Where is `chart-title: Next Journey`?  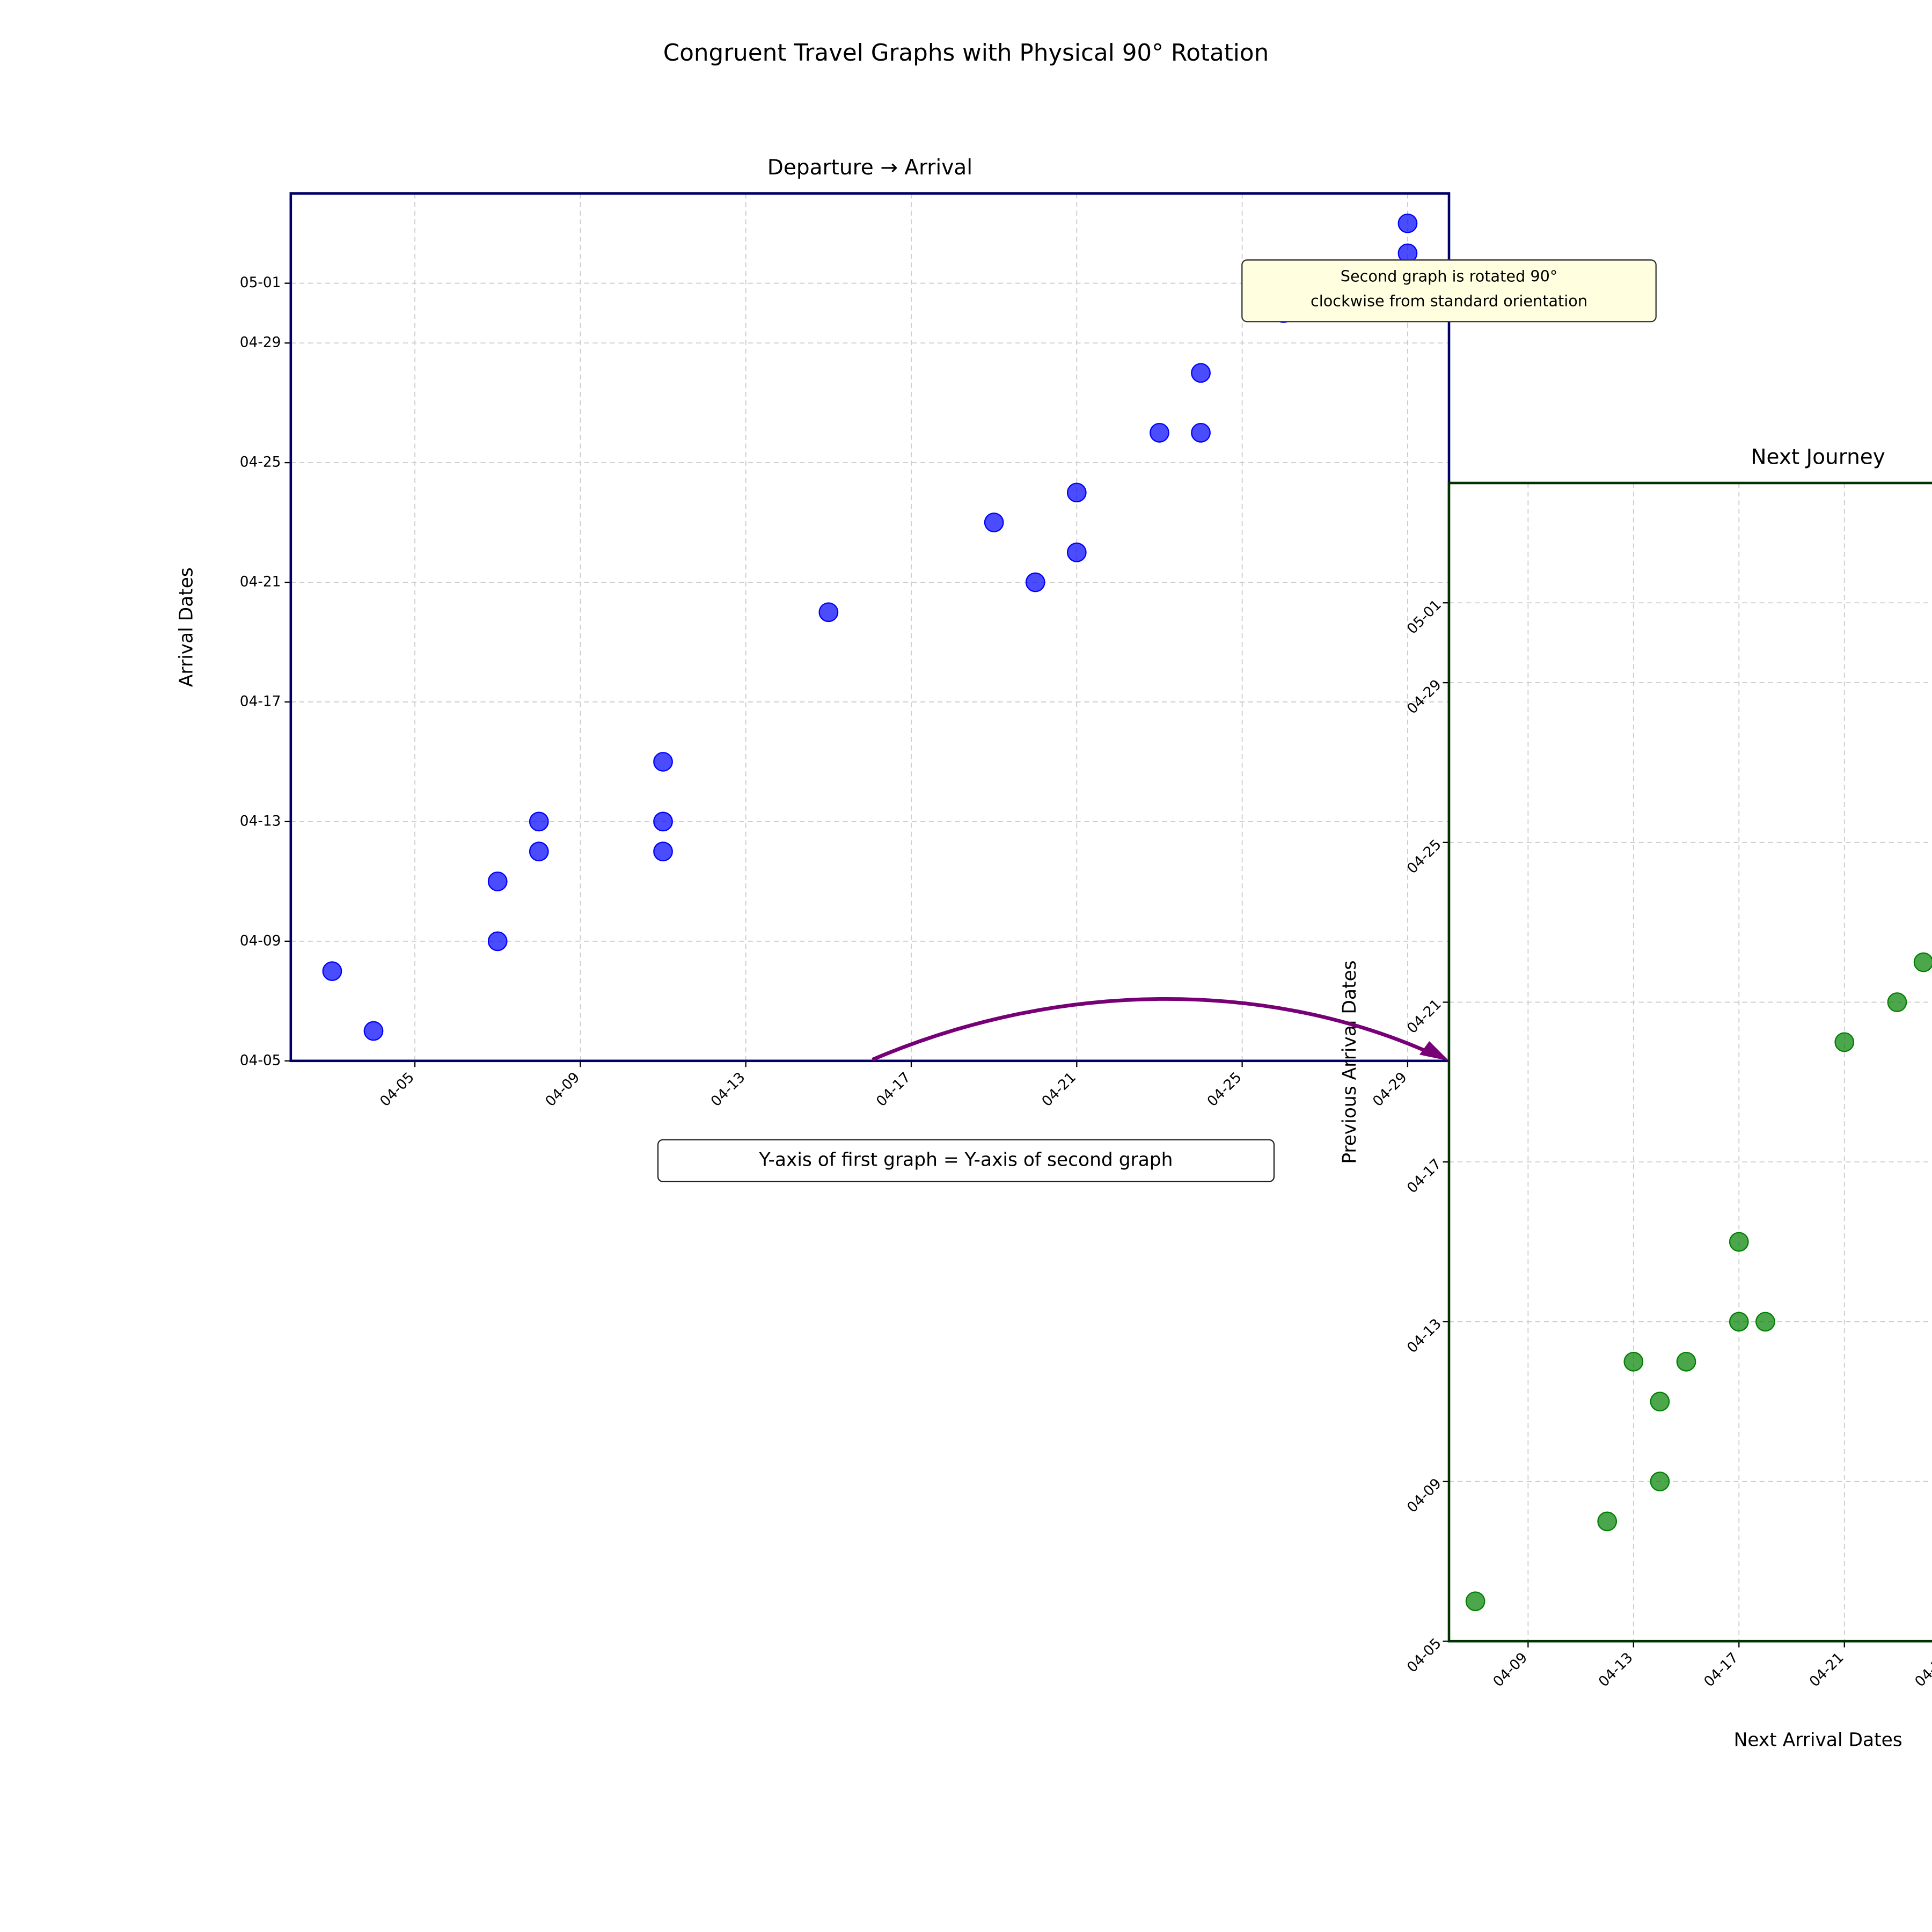
chart-title: Next Journey is located at coordinates (1818, 457).